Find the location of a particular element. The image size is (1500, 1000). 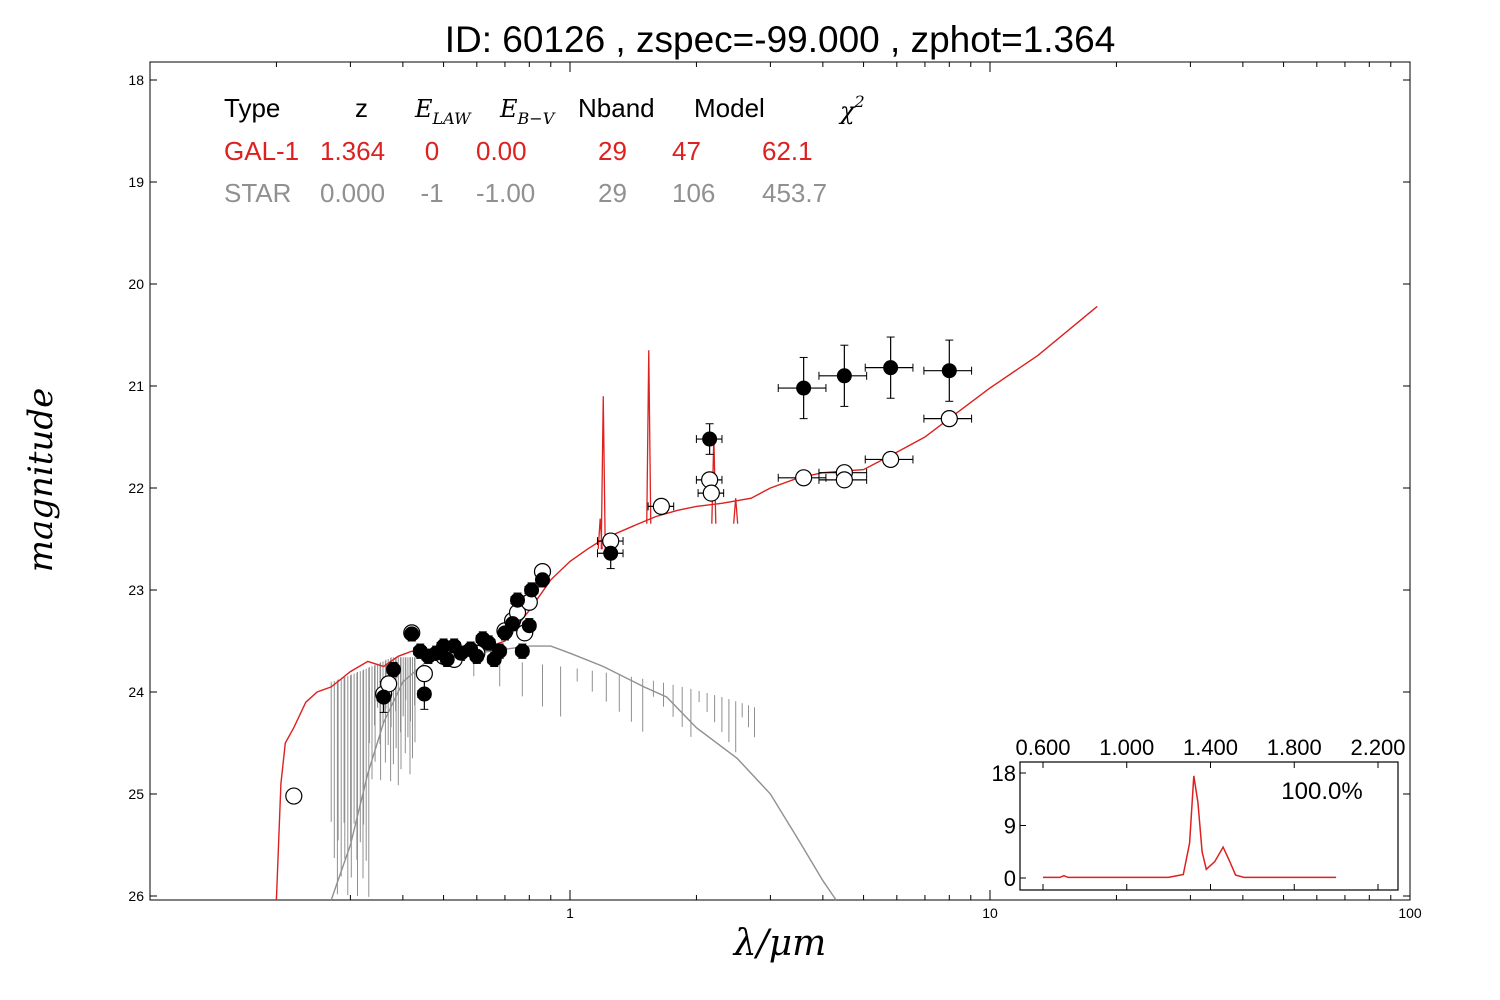

y-tick-label: 20 is located at coordinates (136, 284).